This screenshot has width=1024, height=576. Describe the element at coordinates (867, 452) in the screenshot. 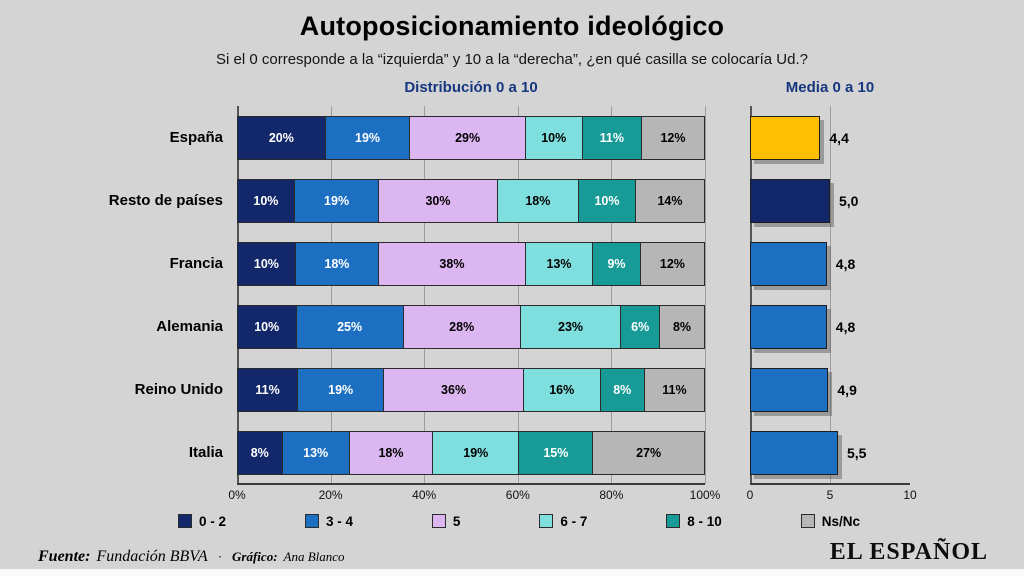

I see `media-bar-cell: 5,5` at that location.